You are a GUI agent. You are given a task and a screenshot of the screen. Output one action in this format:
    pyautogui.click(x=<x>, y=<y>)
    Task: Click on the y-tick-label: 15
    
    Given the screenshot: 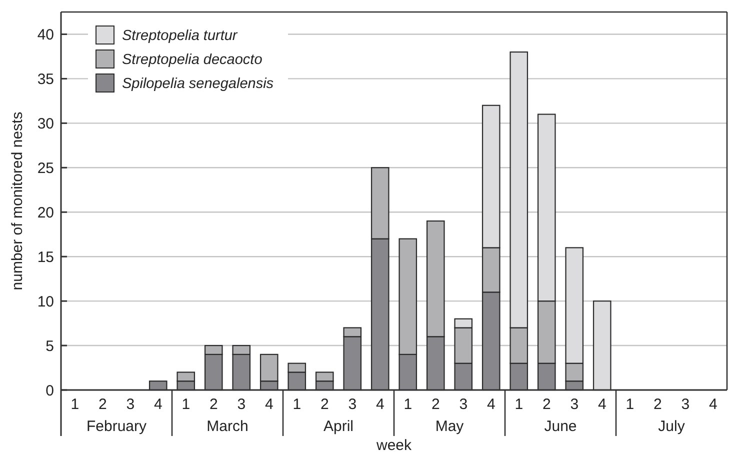 What is the action you would take?
    pyautogui.click(x=45, y=257)
    